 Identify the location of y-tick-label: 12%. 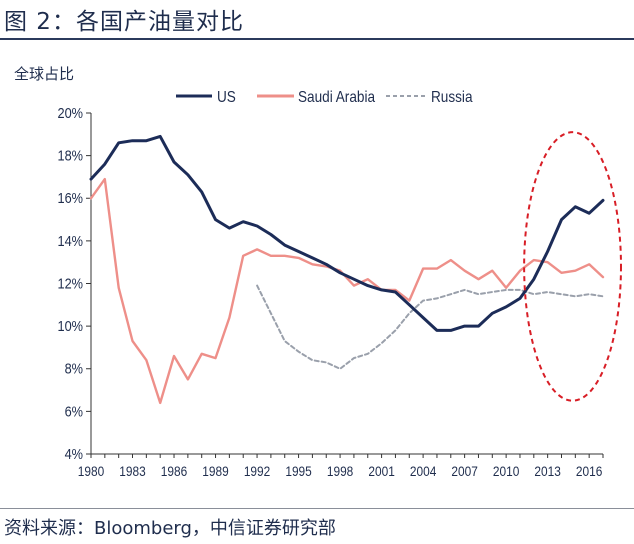
(70, 282).